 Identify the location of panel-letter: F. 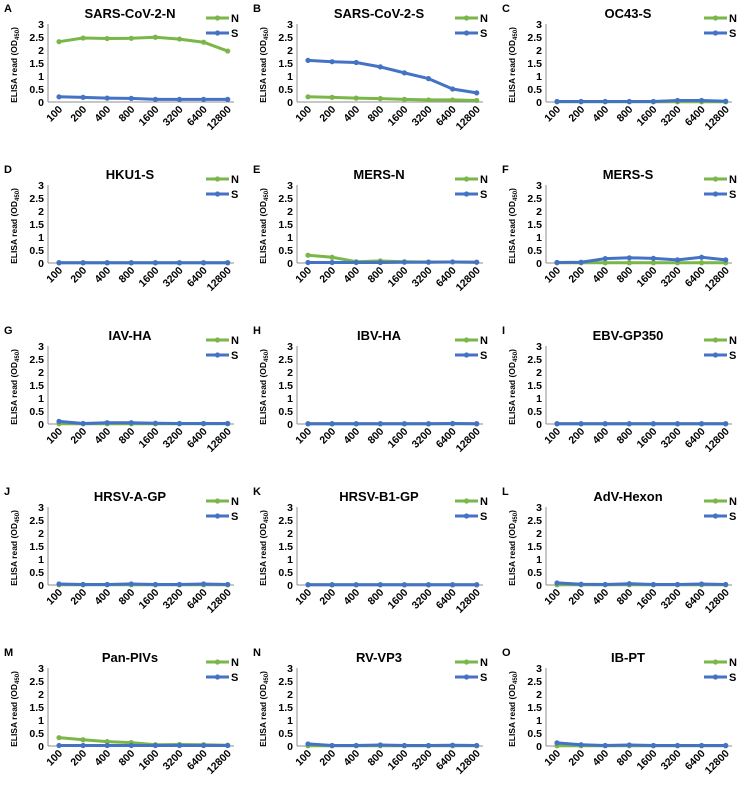
(505, 170).